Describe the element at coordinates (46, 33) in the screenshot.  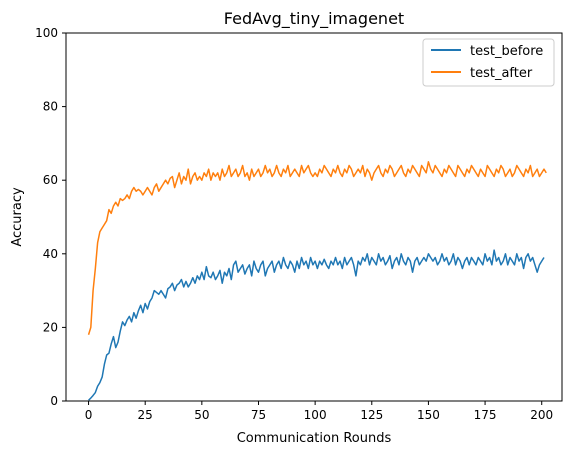
I see `y-tick-label: 100` at that location.